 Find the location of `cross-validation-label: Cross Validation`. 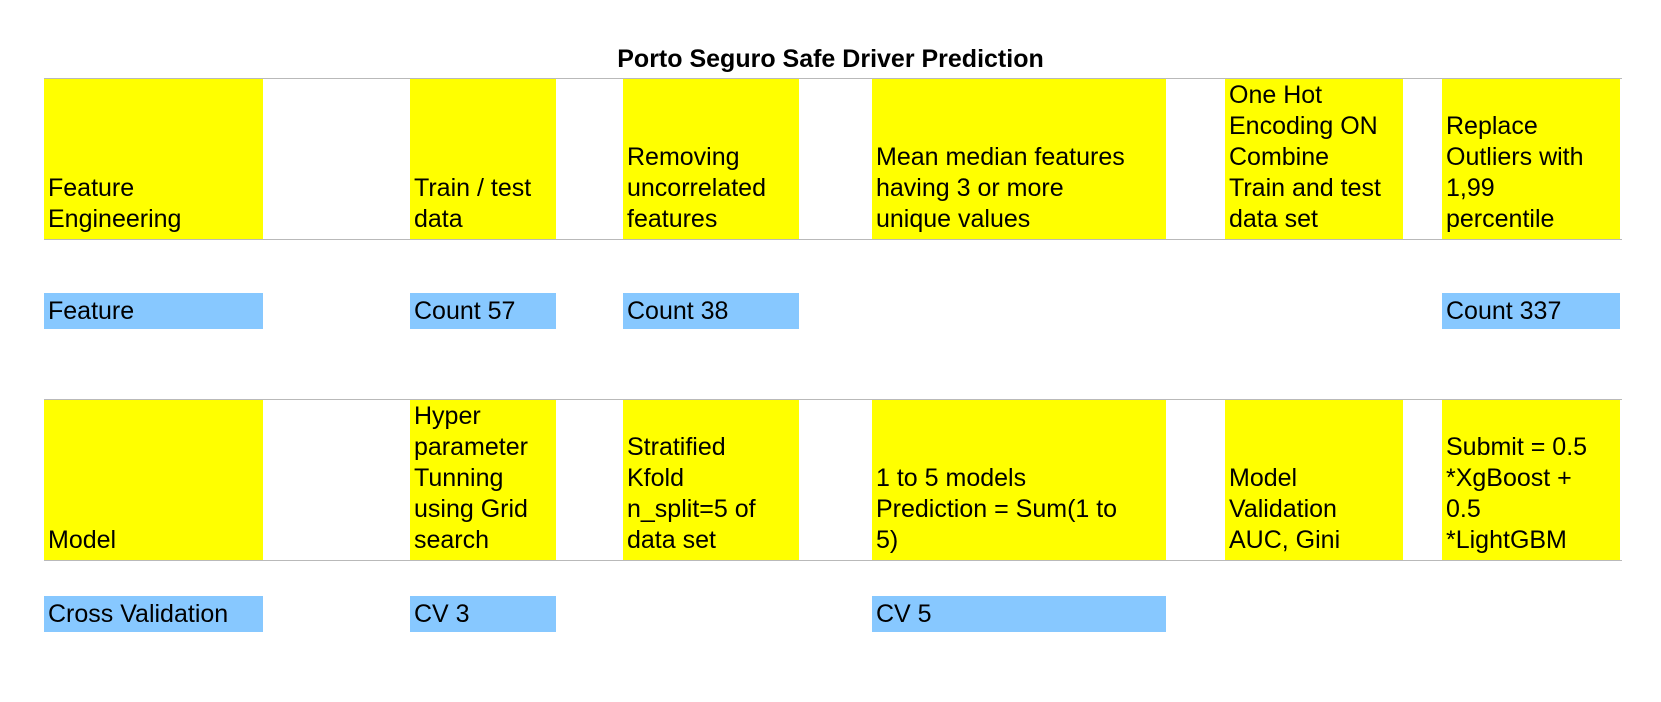

cross-validation-label: Cross Validation is located at coordinates (153, 614).